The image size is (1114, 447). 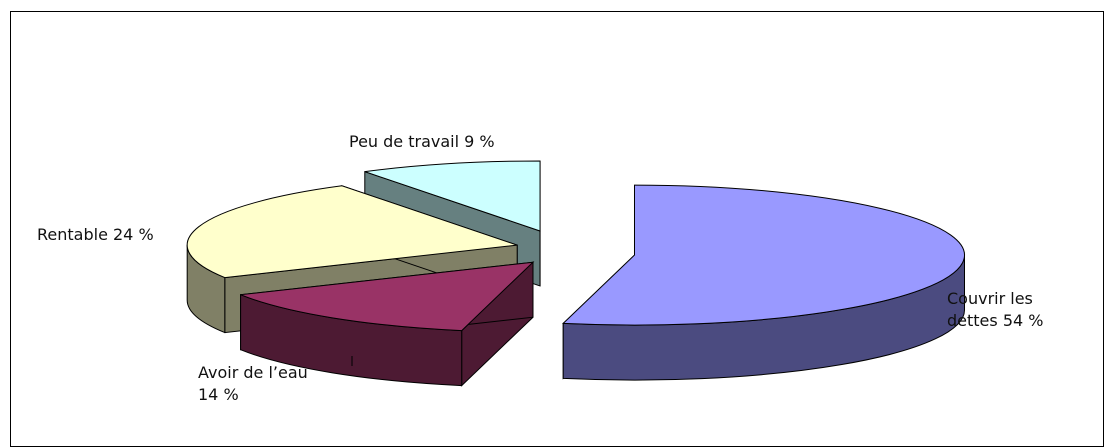 What do you see at coordinates (422, 141) in the screenshot?
I see `slice-label-peu-travail: Peu de travail 9 %` at bounding box center [422, 141].